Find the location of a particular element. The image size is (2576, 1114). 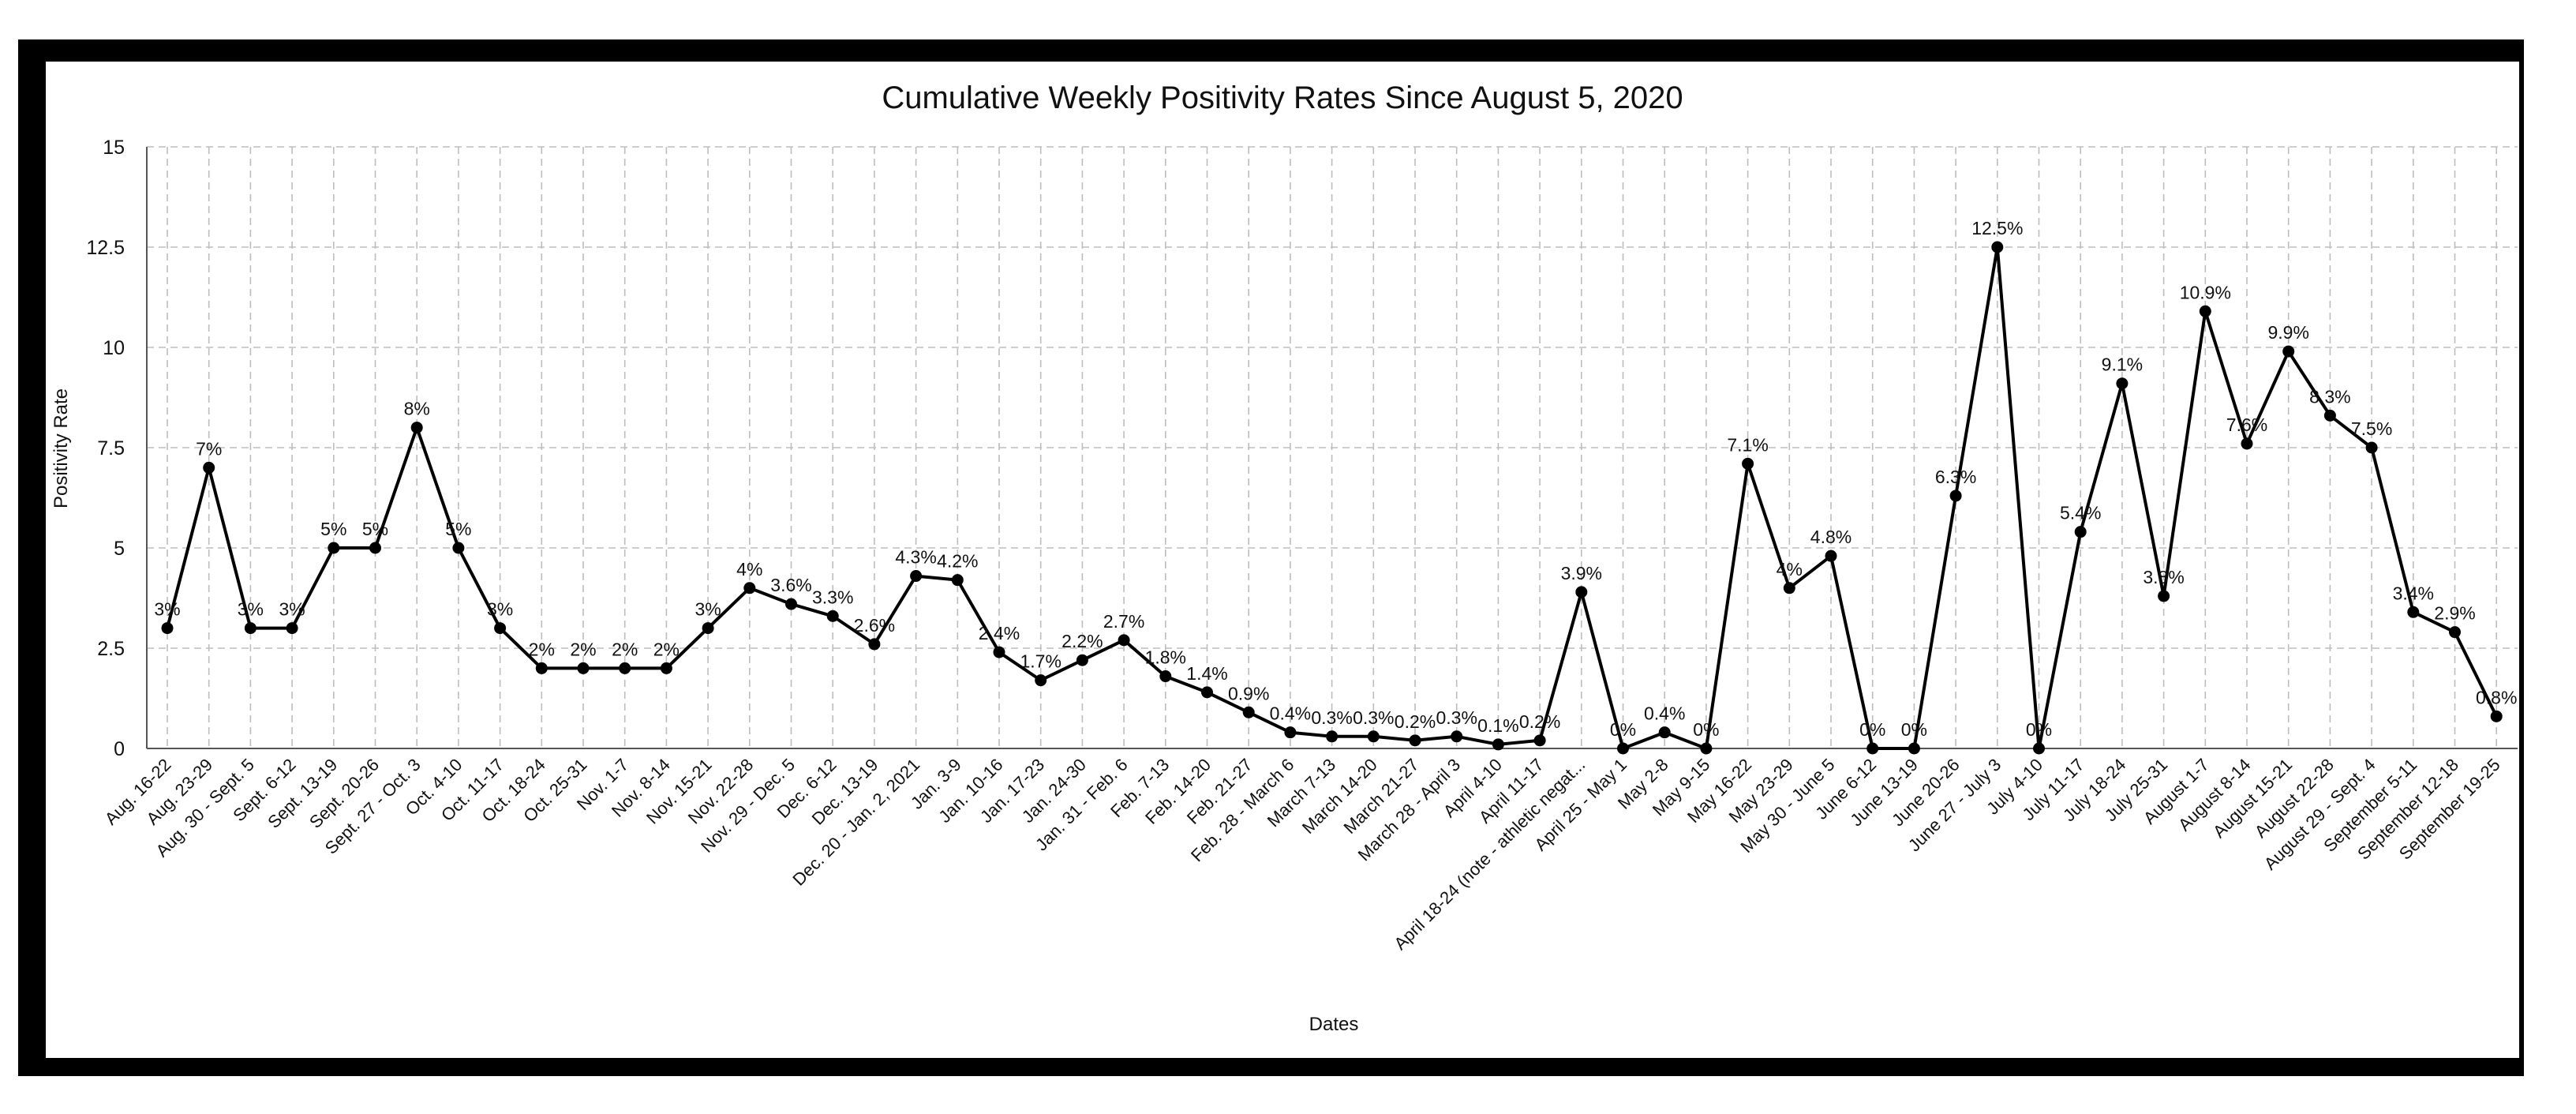

data-label: 7.5% is located at coordinates (2371, 428).